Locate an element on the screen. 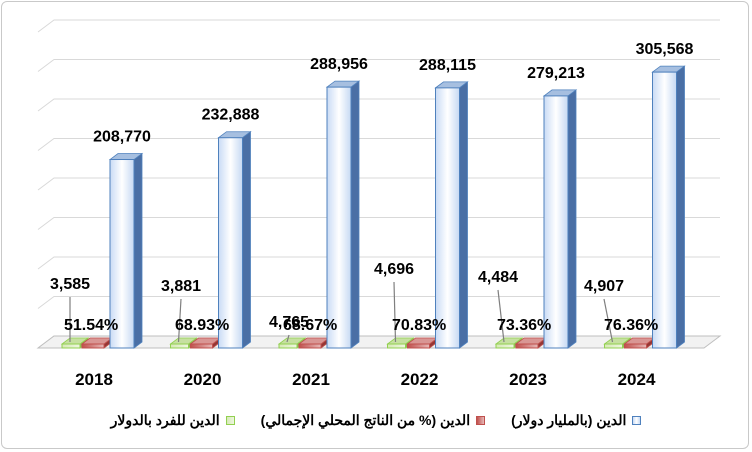 The image size is (752, 452). data-label-debt-per-capita: 4,484 is located at coordinates (498, 277).